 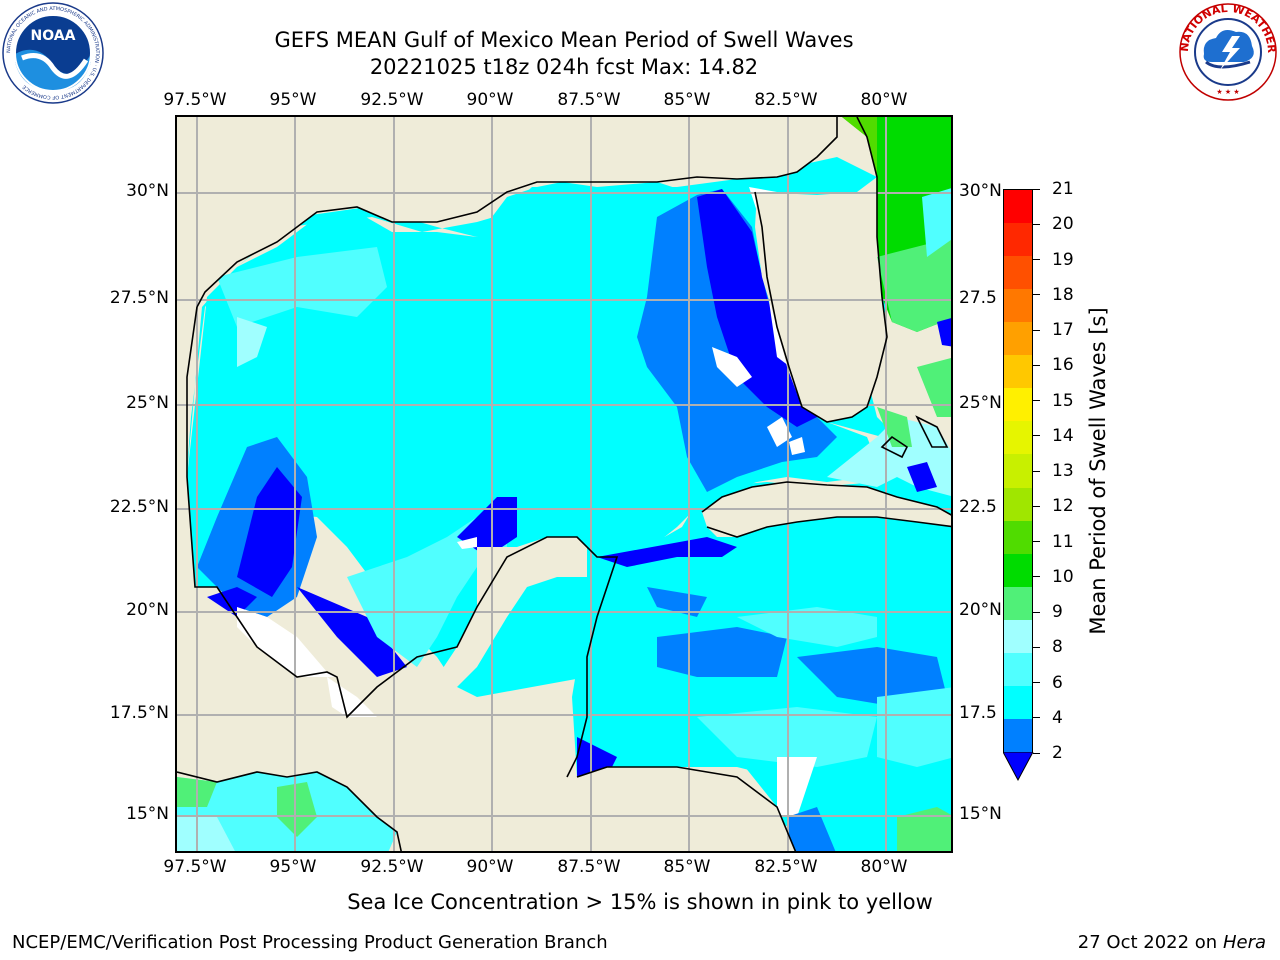 I want to click on lon-label-top: 97.5°W, so click(x=195, y=100).